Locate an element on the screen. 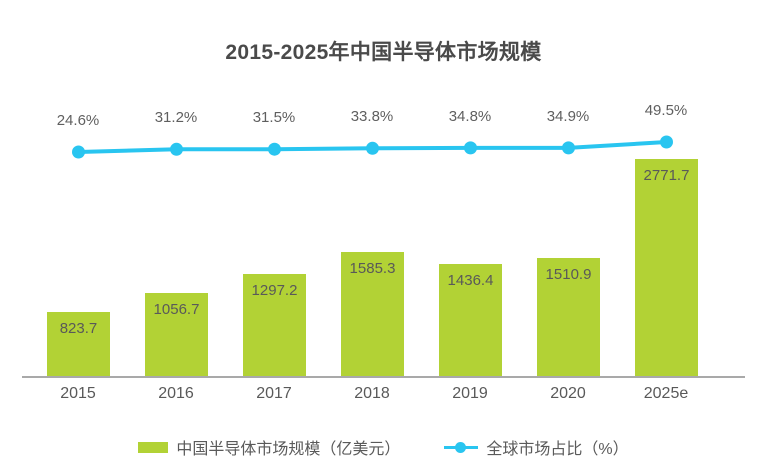  line-marker-2016 is located at coordinates (176, 149).